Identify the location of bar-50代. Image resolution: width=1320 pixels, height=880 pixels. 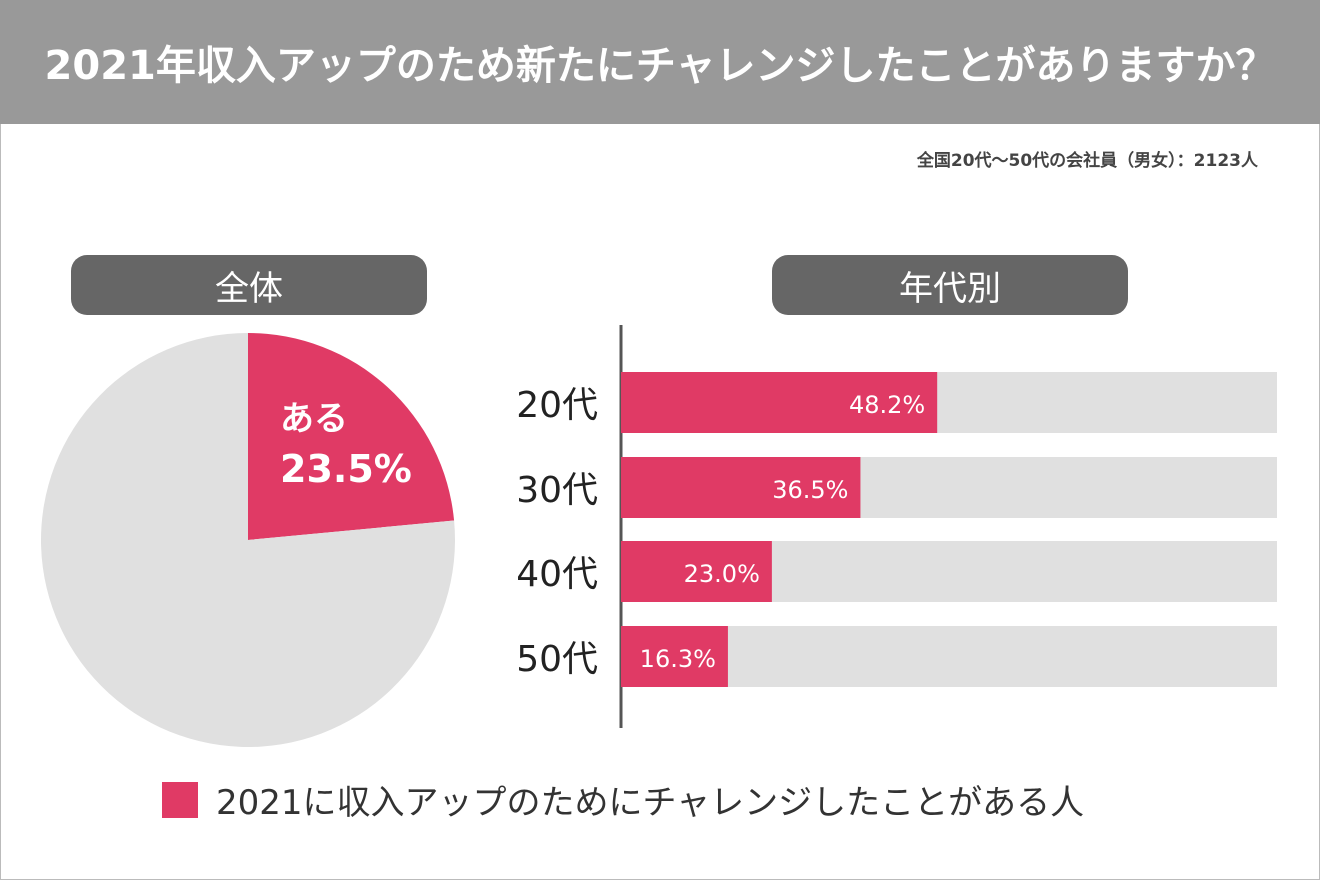
(674, 656).